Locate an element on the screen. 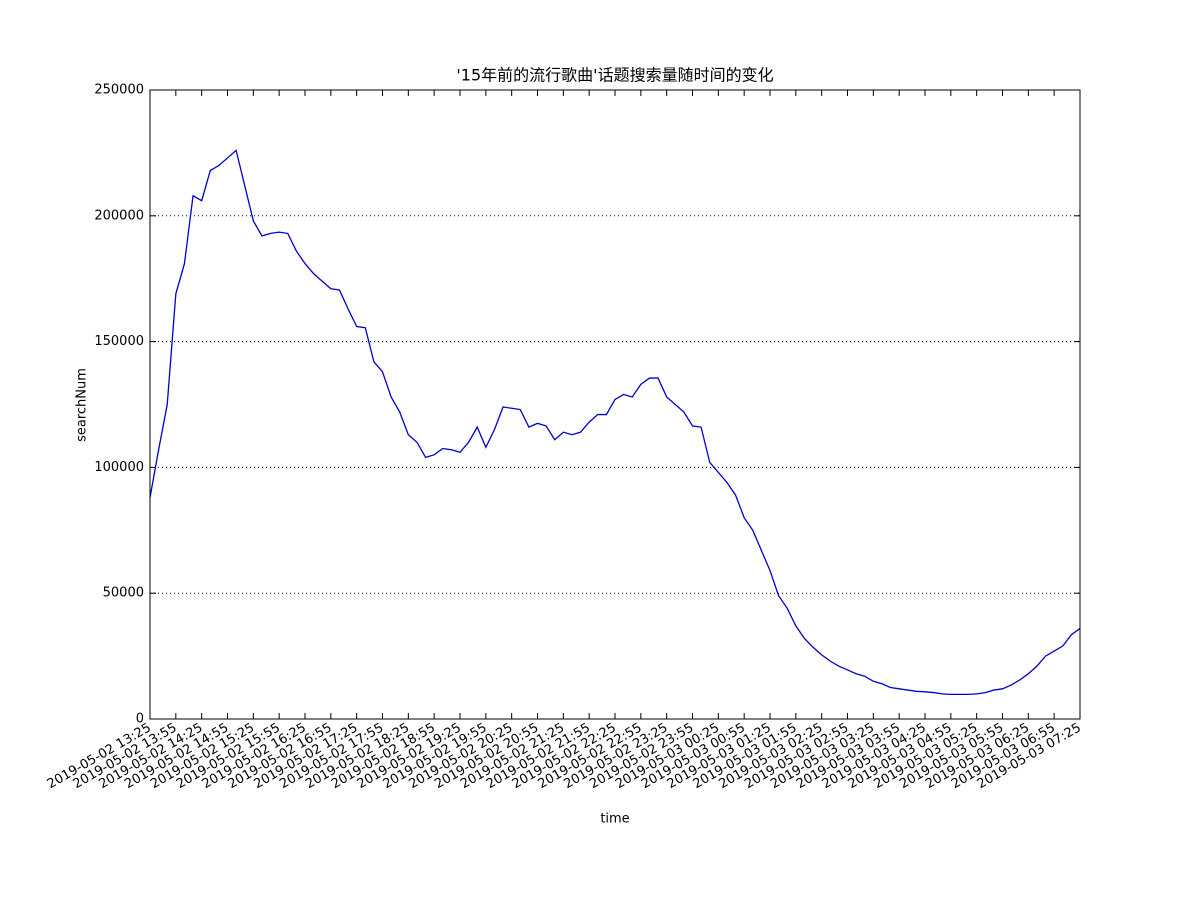 This screenshot has width=1200, height=900. y-tick-label: 100000 is located at coordinates (119, 467).